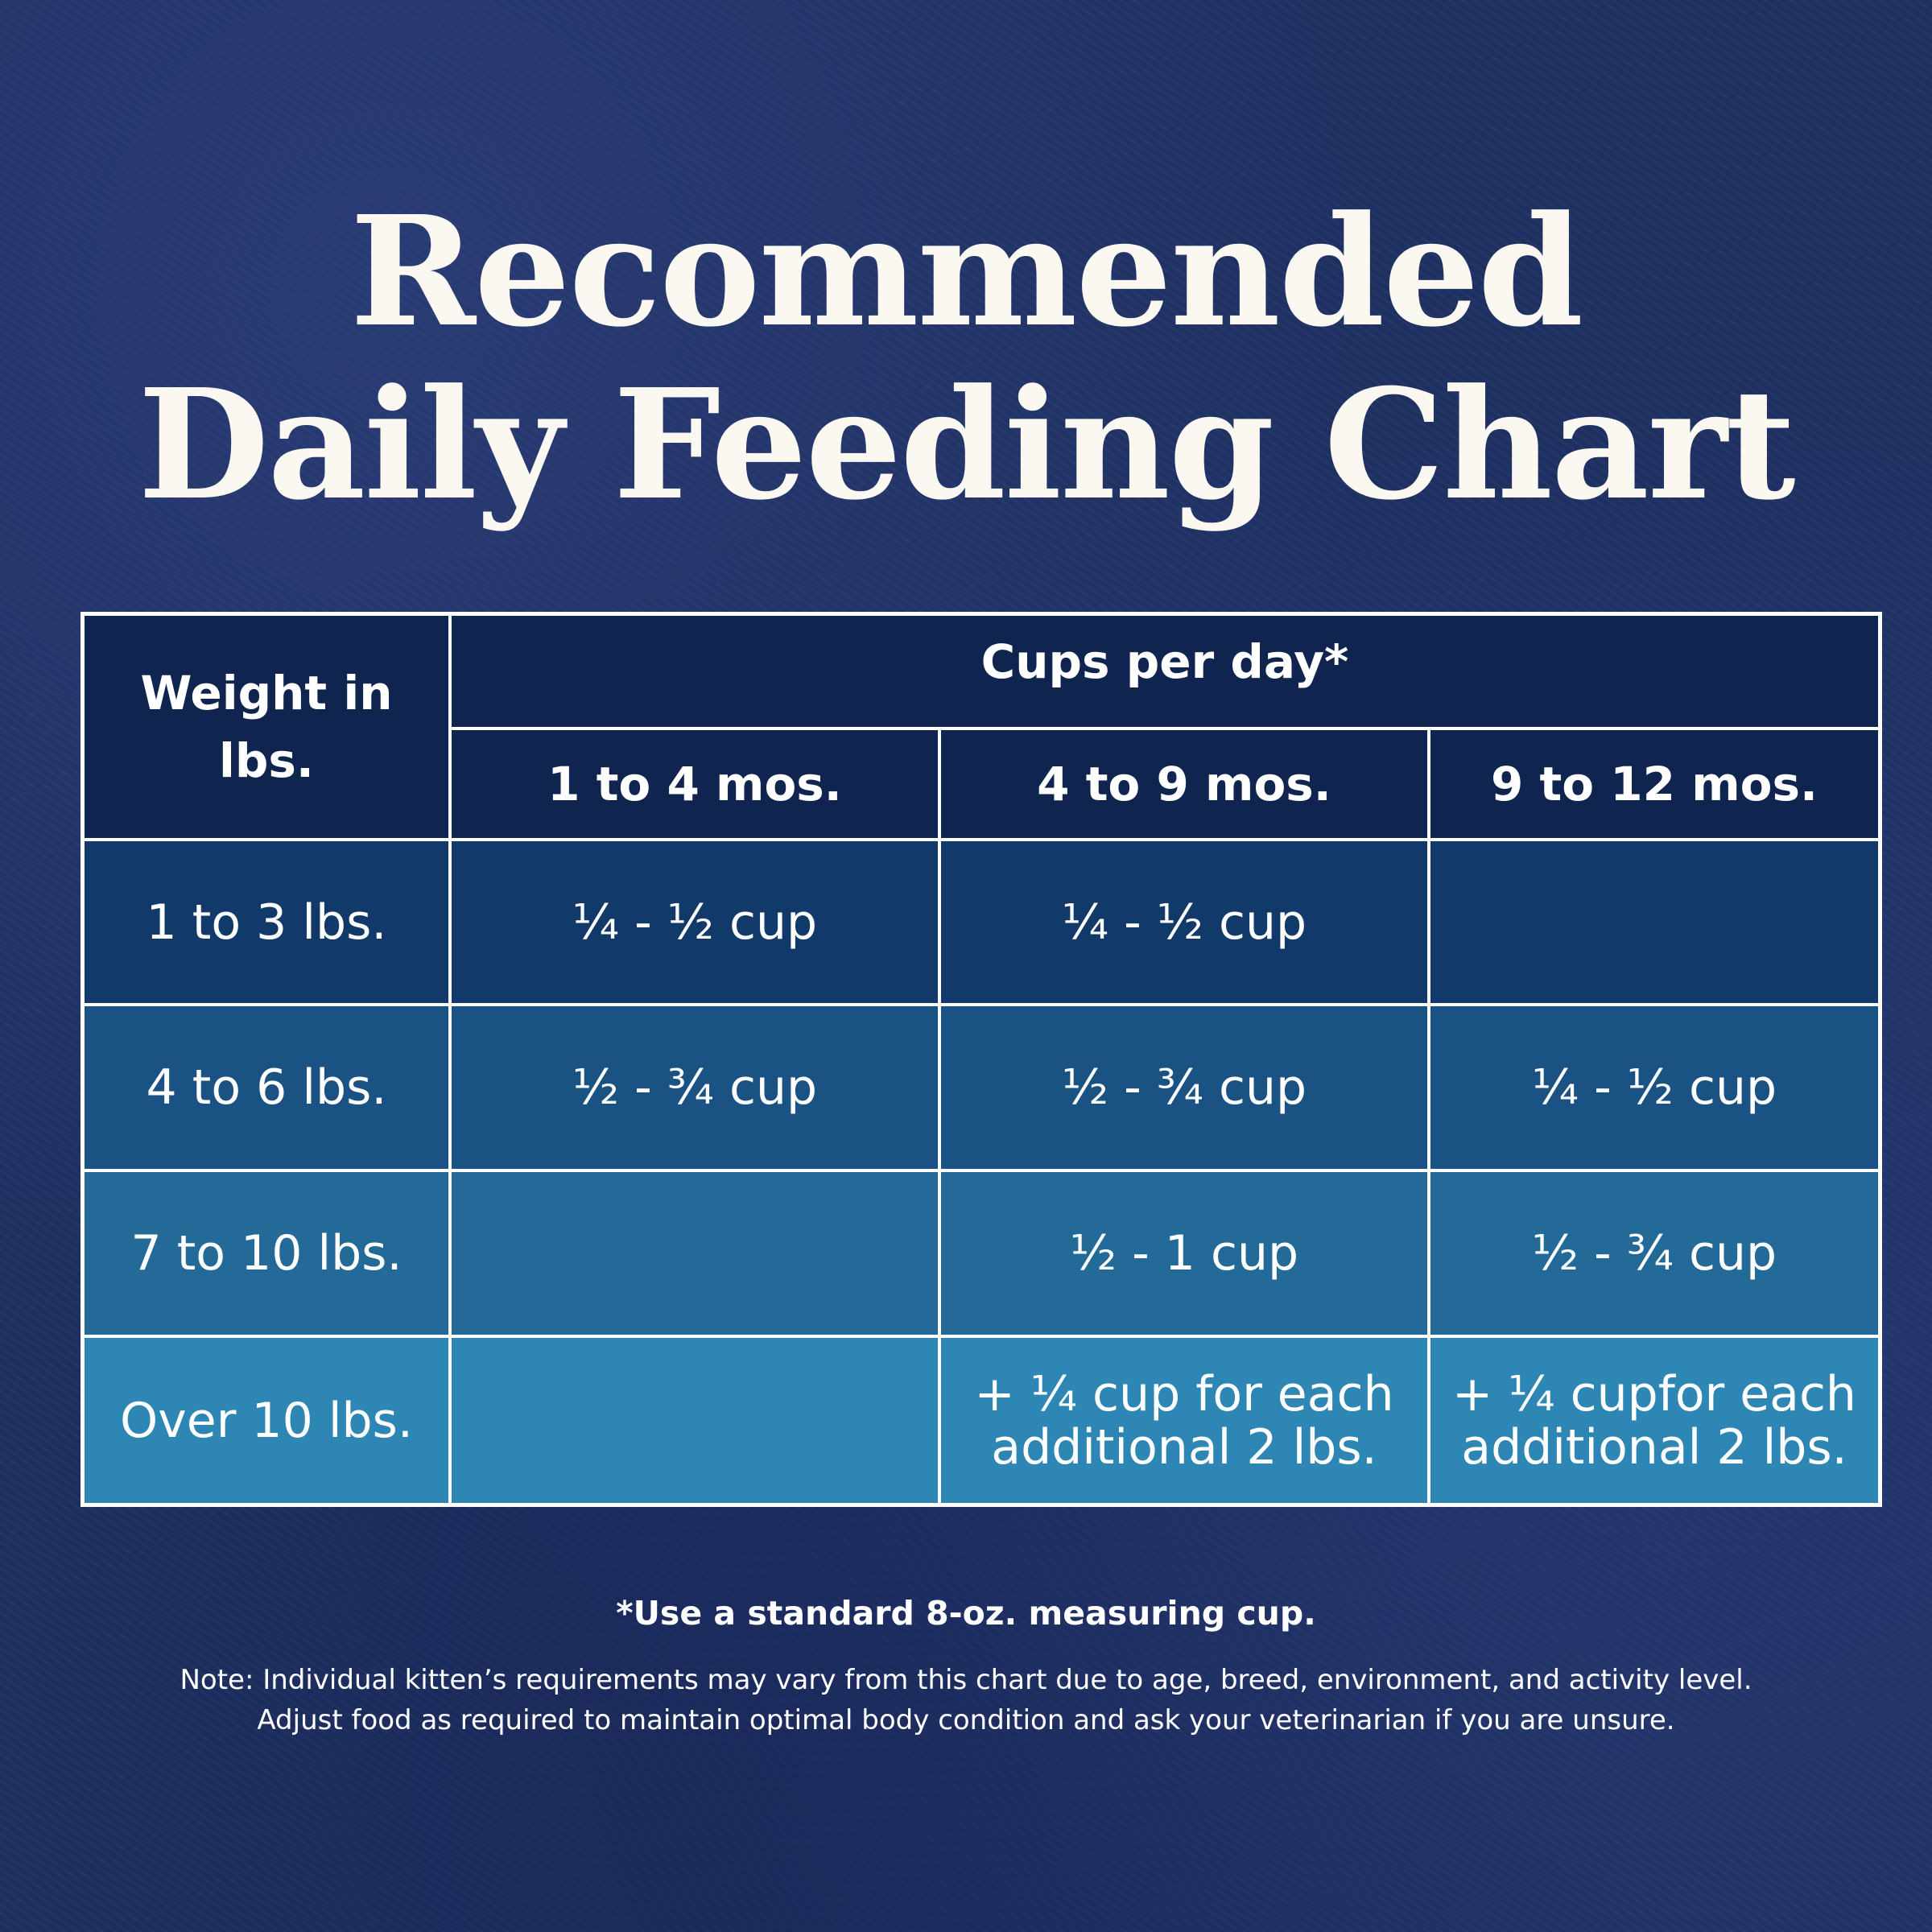 Image resolution: width=1932 pixels, height=1932 pixels. What do you see at coordinates (1185, 1255) in the screenshot?
I see `cups-cell: ½ - 1 cup` at bounding box center [1185, 1255].